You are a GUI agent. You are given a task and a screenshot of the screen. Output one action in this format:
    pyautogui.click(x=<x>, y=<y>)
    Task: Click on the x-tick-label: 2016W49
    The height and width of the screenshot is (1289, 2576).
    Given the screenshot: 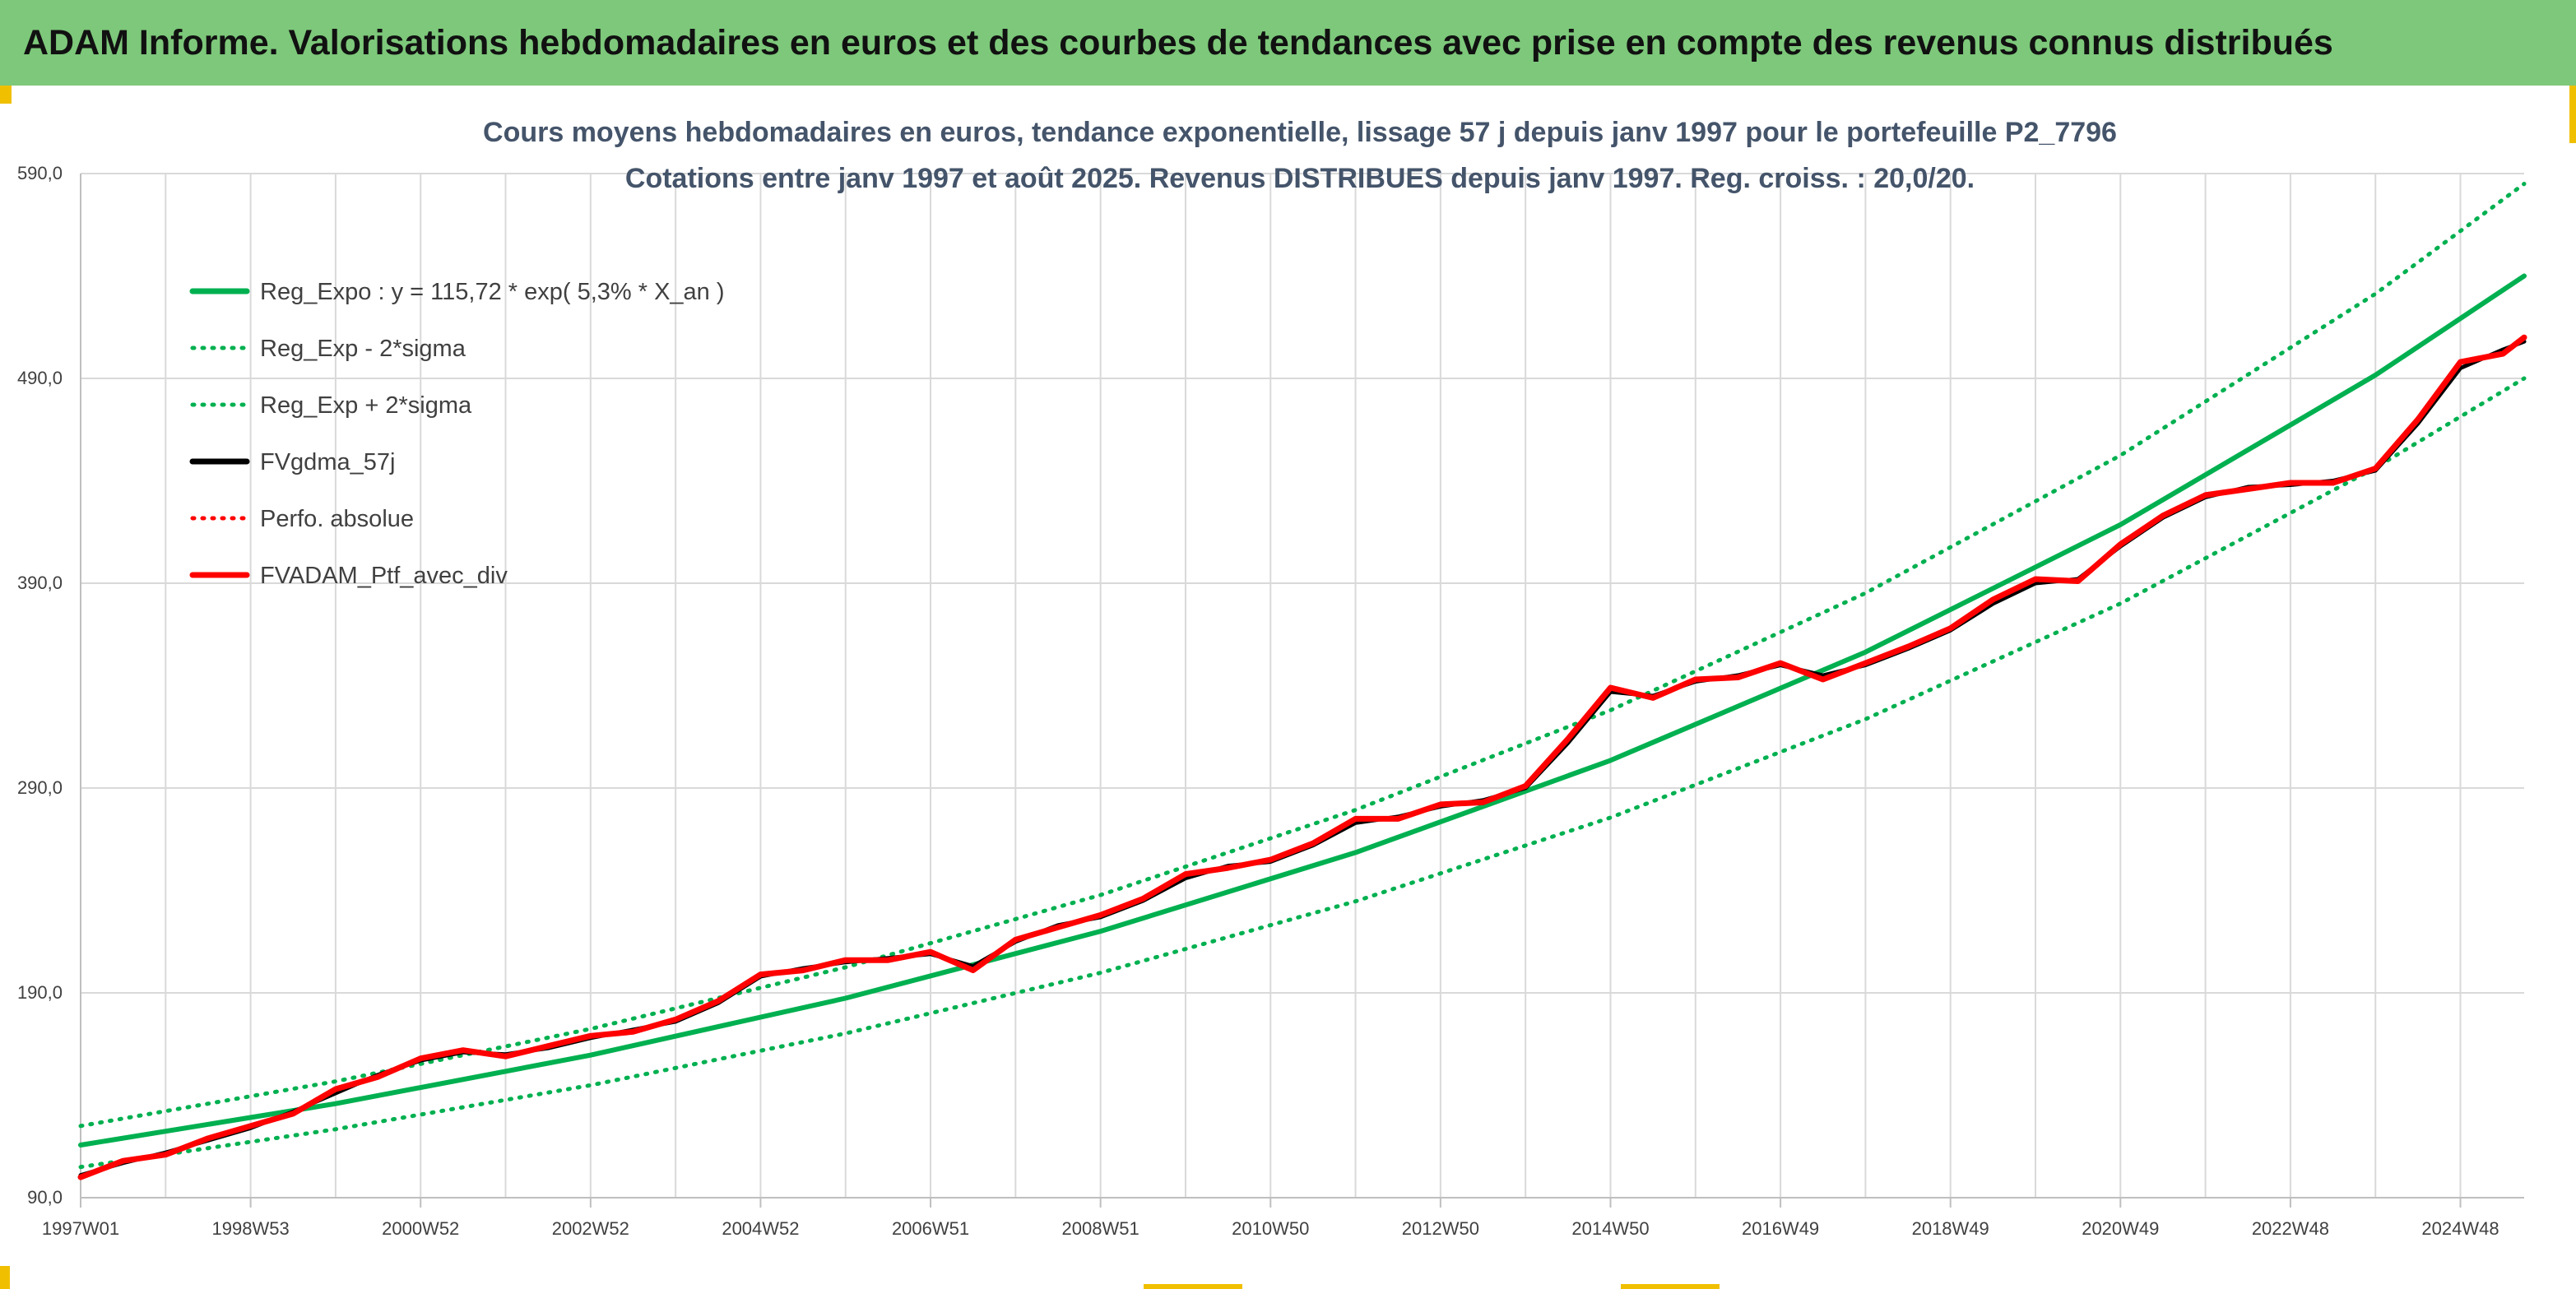 What is the action you would take?
    pyautogui.click(x=1780, y=1228)
    